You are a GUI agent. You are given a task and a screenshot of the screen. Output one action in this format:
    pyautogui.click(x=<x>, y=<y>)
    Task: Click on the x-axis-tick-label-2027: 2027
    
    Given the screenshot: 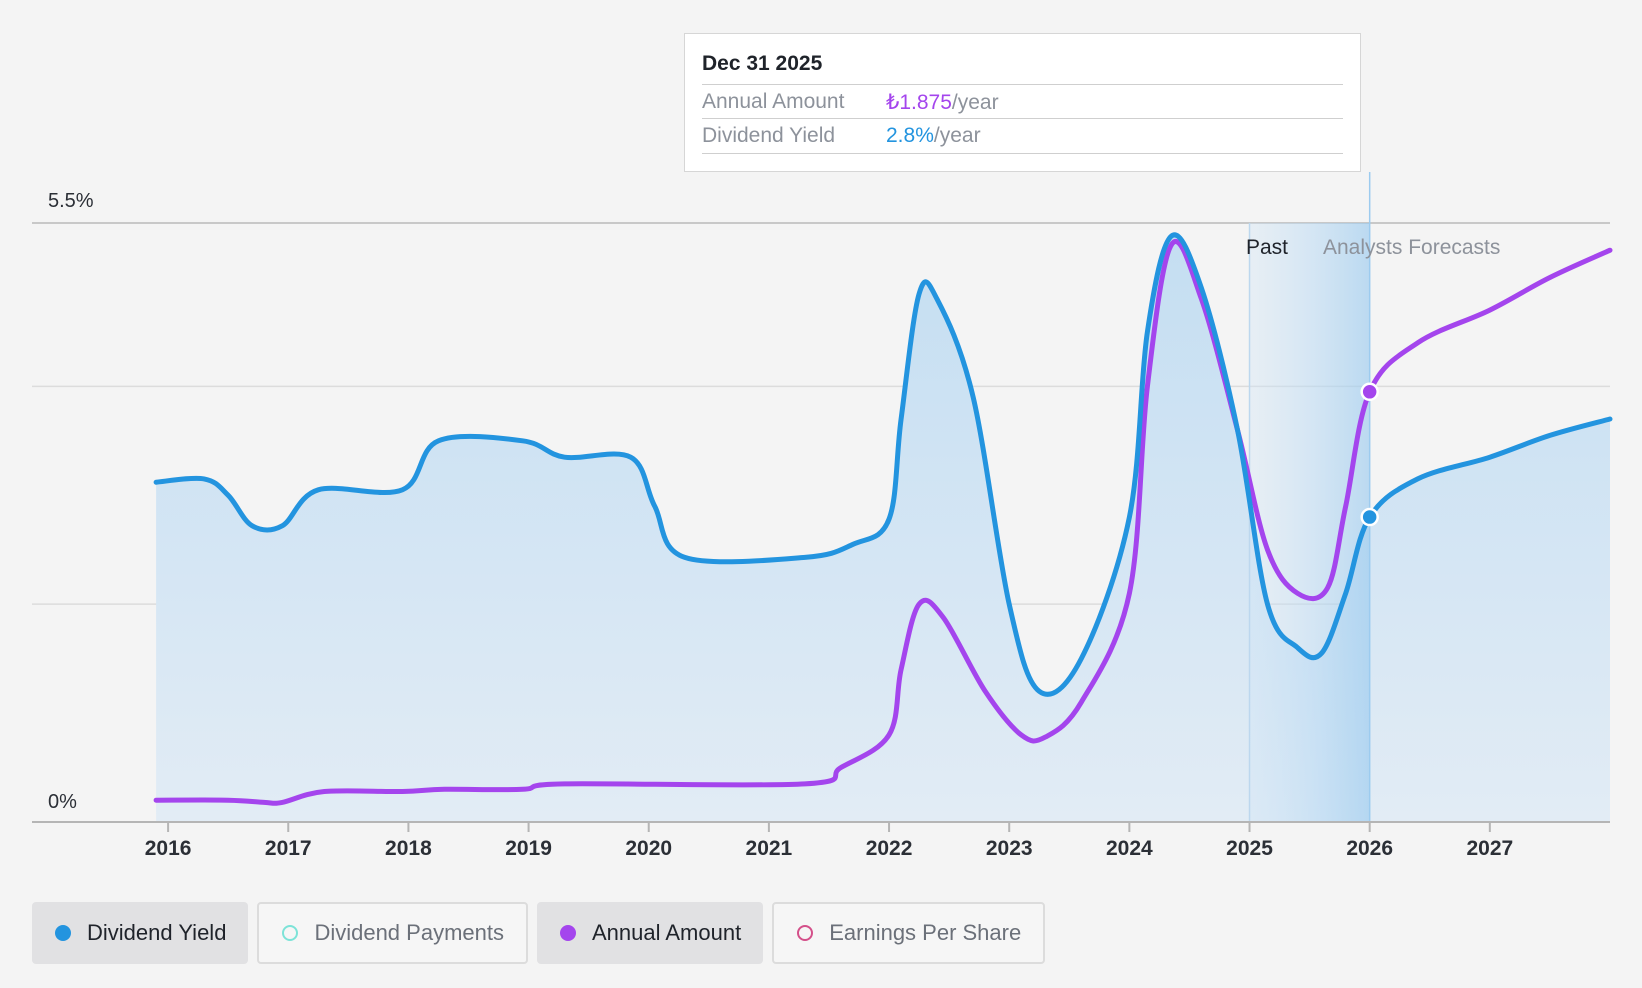 What is the action you would take?
    pyautogui.click(x=1489, y=848)
    